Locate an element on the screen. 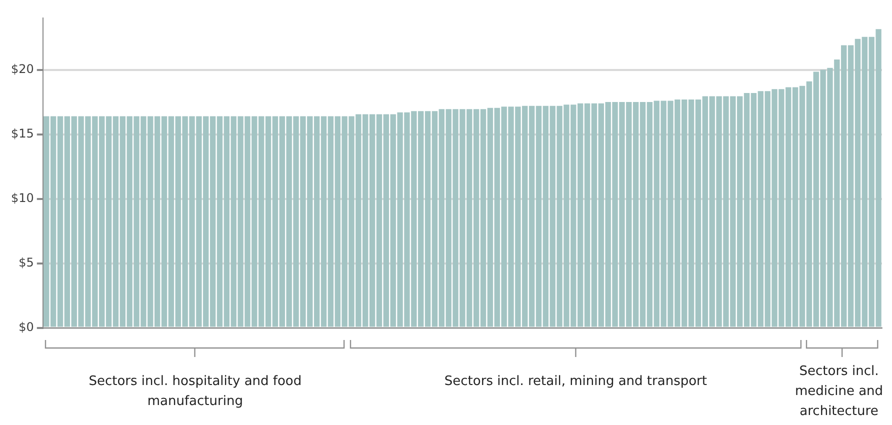 This screenshot has width=892, height=425. text: Sectors incl. retail, mining and transport is located at coordinates (575, 381).